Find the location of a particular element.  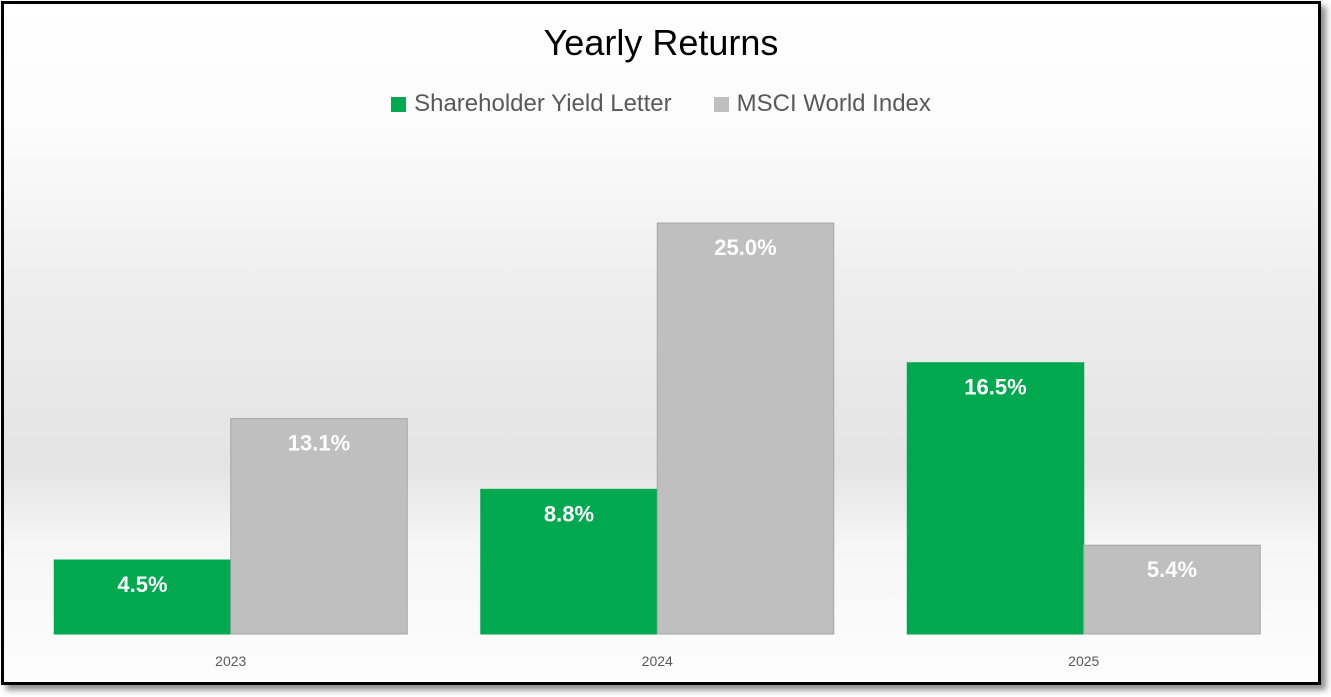

data-label: 13.1% is located at coordinates (319, 443).